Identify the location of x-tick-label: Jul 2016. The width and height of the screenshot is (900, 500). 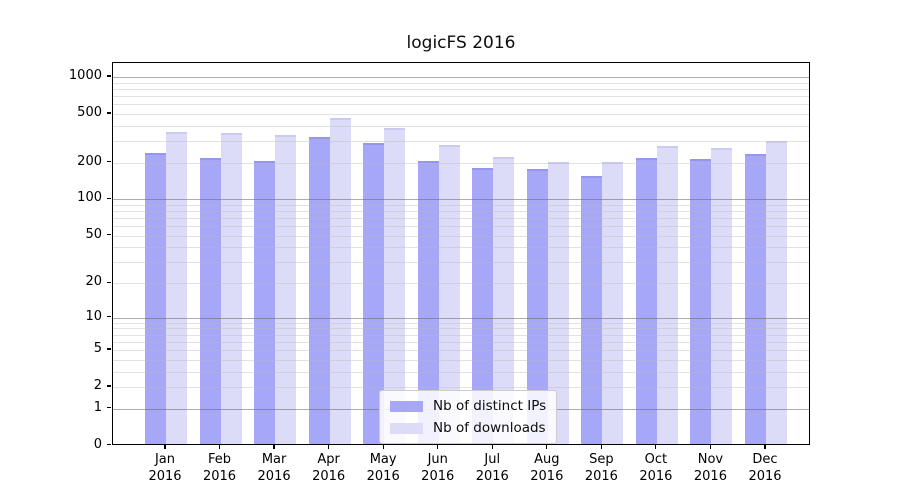
(492, 468).